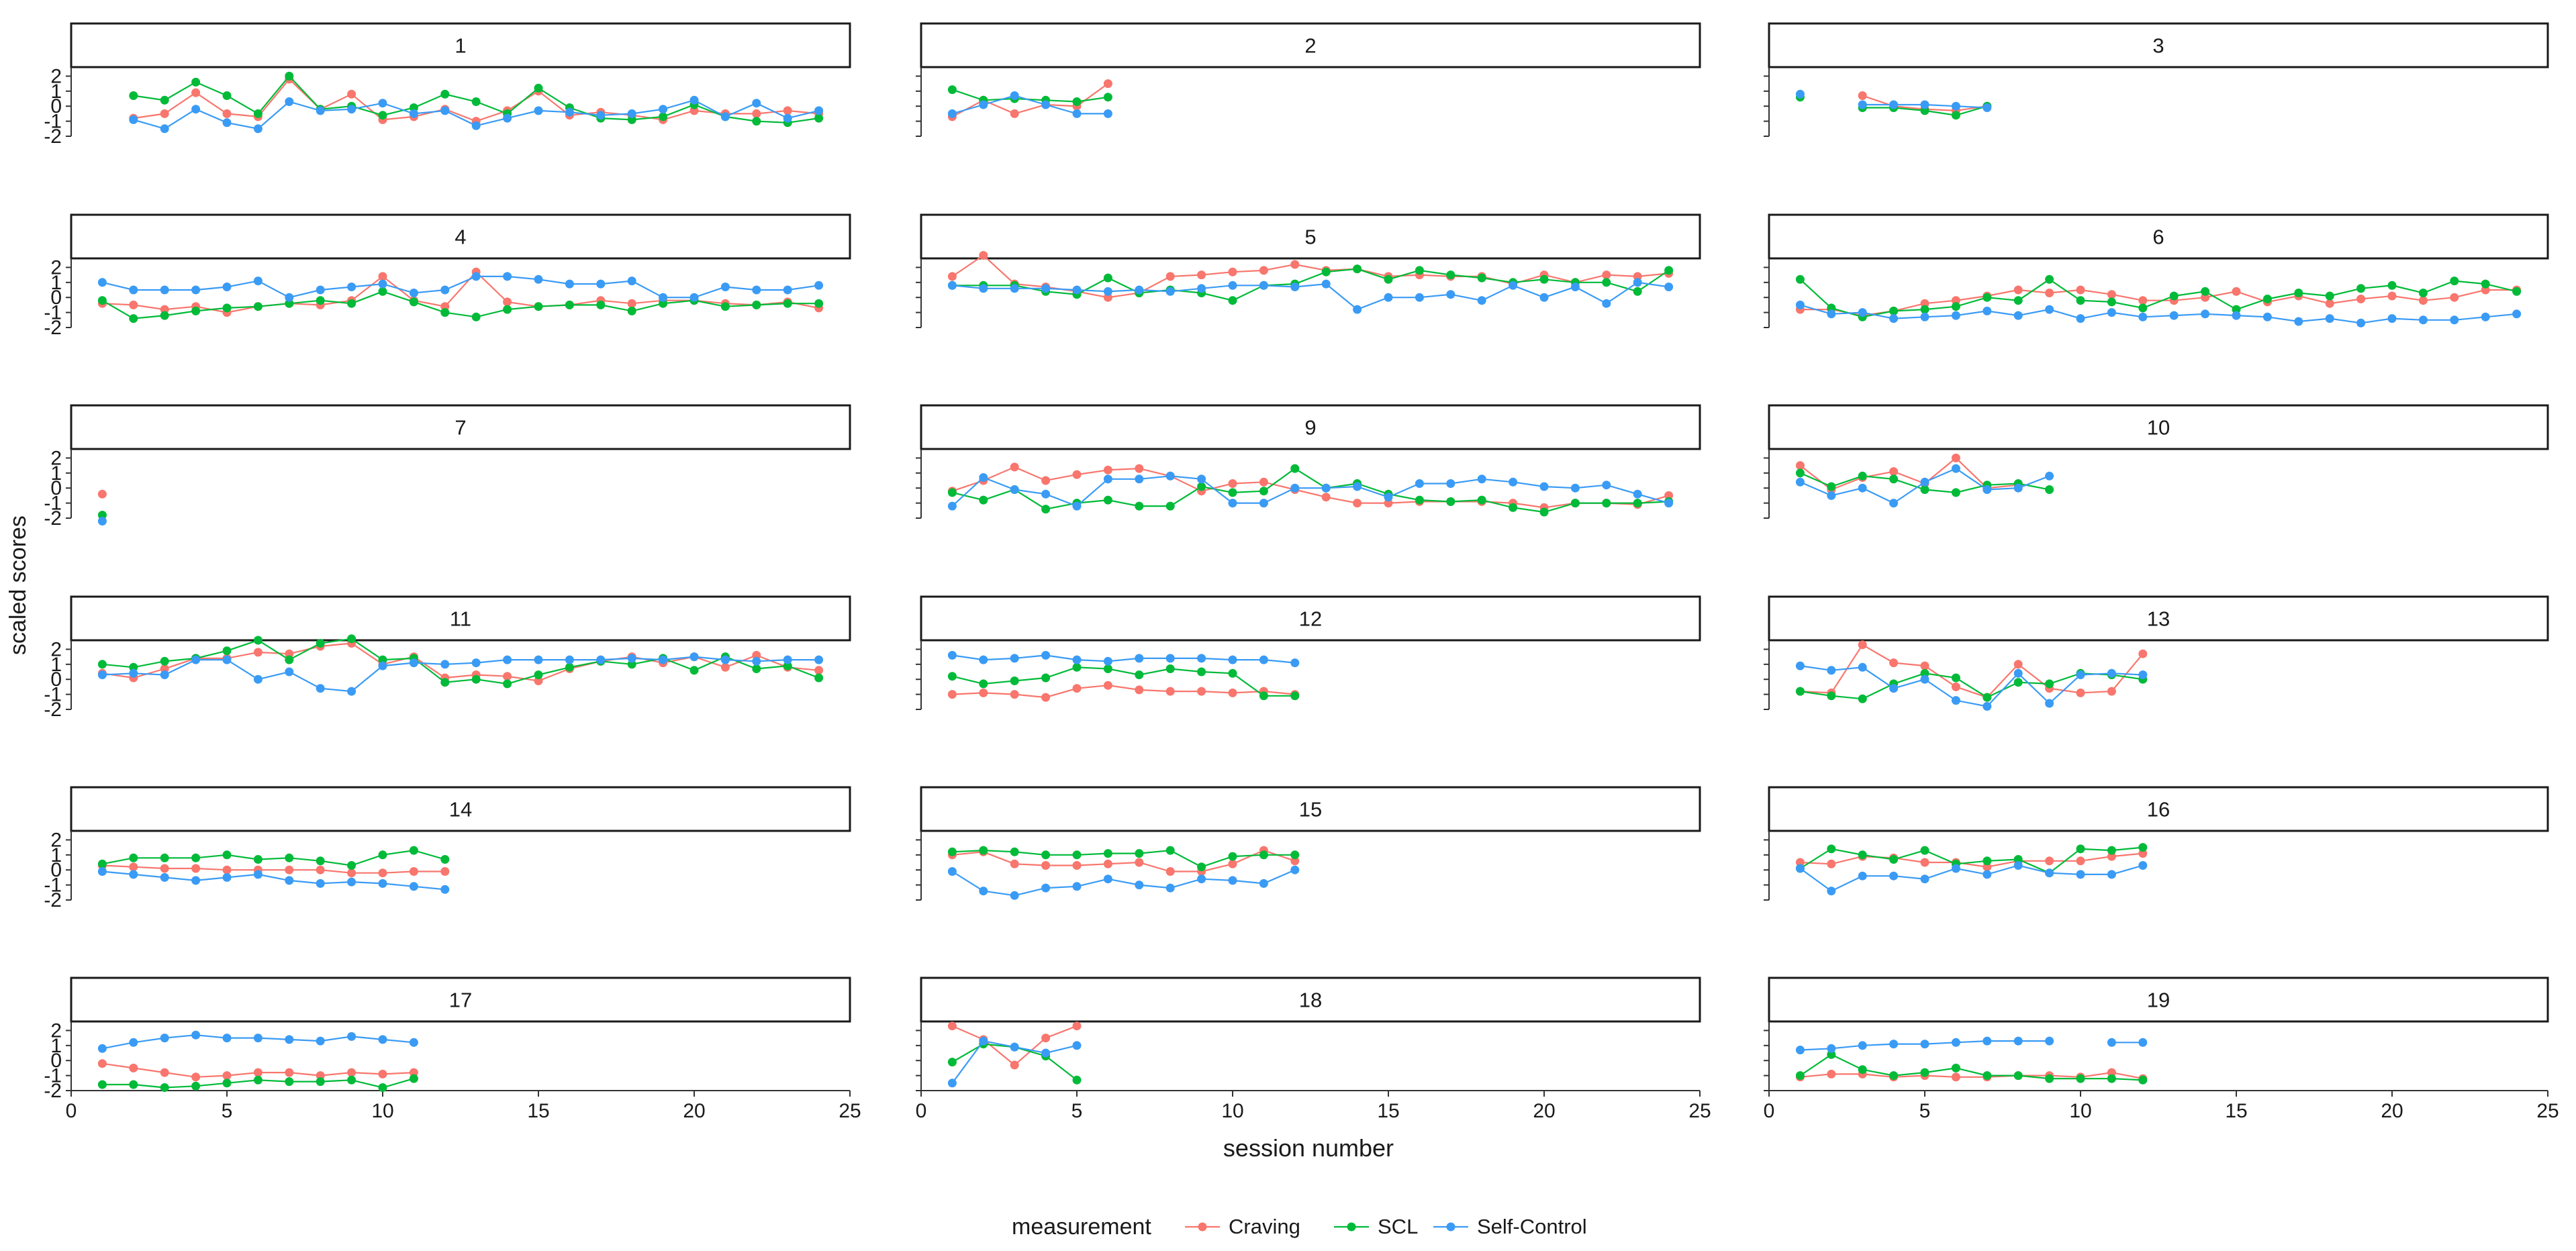 This screenshot has height=1251, width=2576. Describe the element at coordinates (1308, 79) in the screenshot. I see `facet-panel-2: 2` at that location.